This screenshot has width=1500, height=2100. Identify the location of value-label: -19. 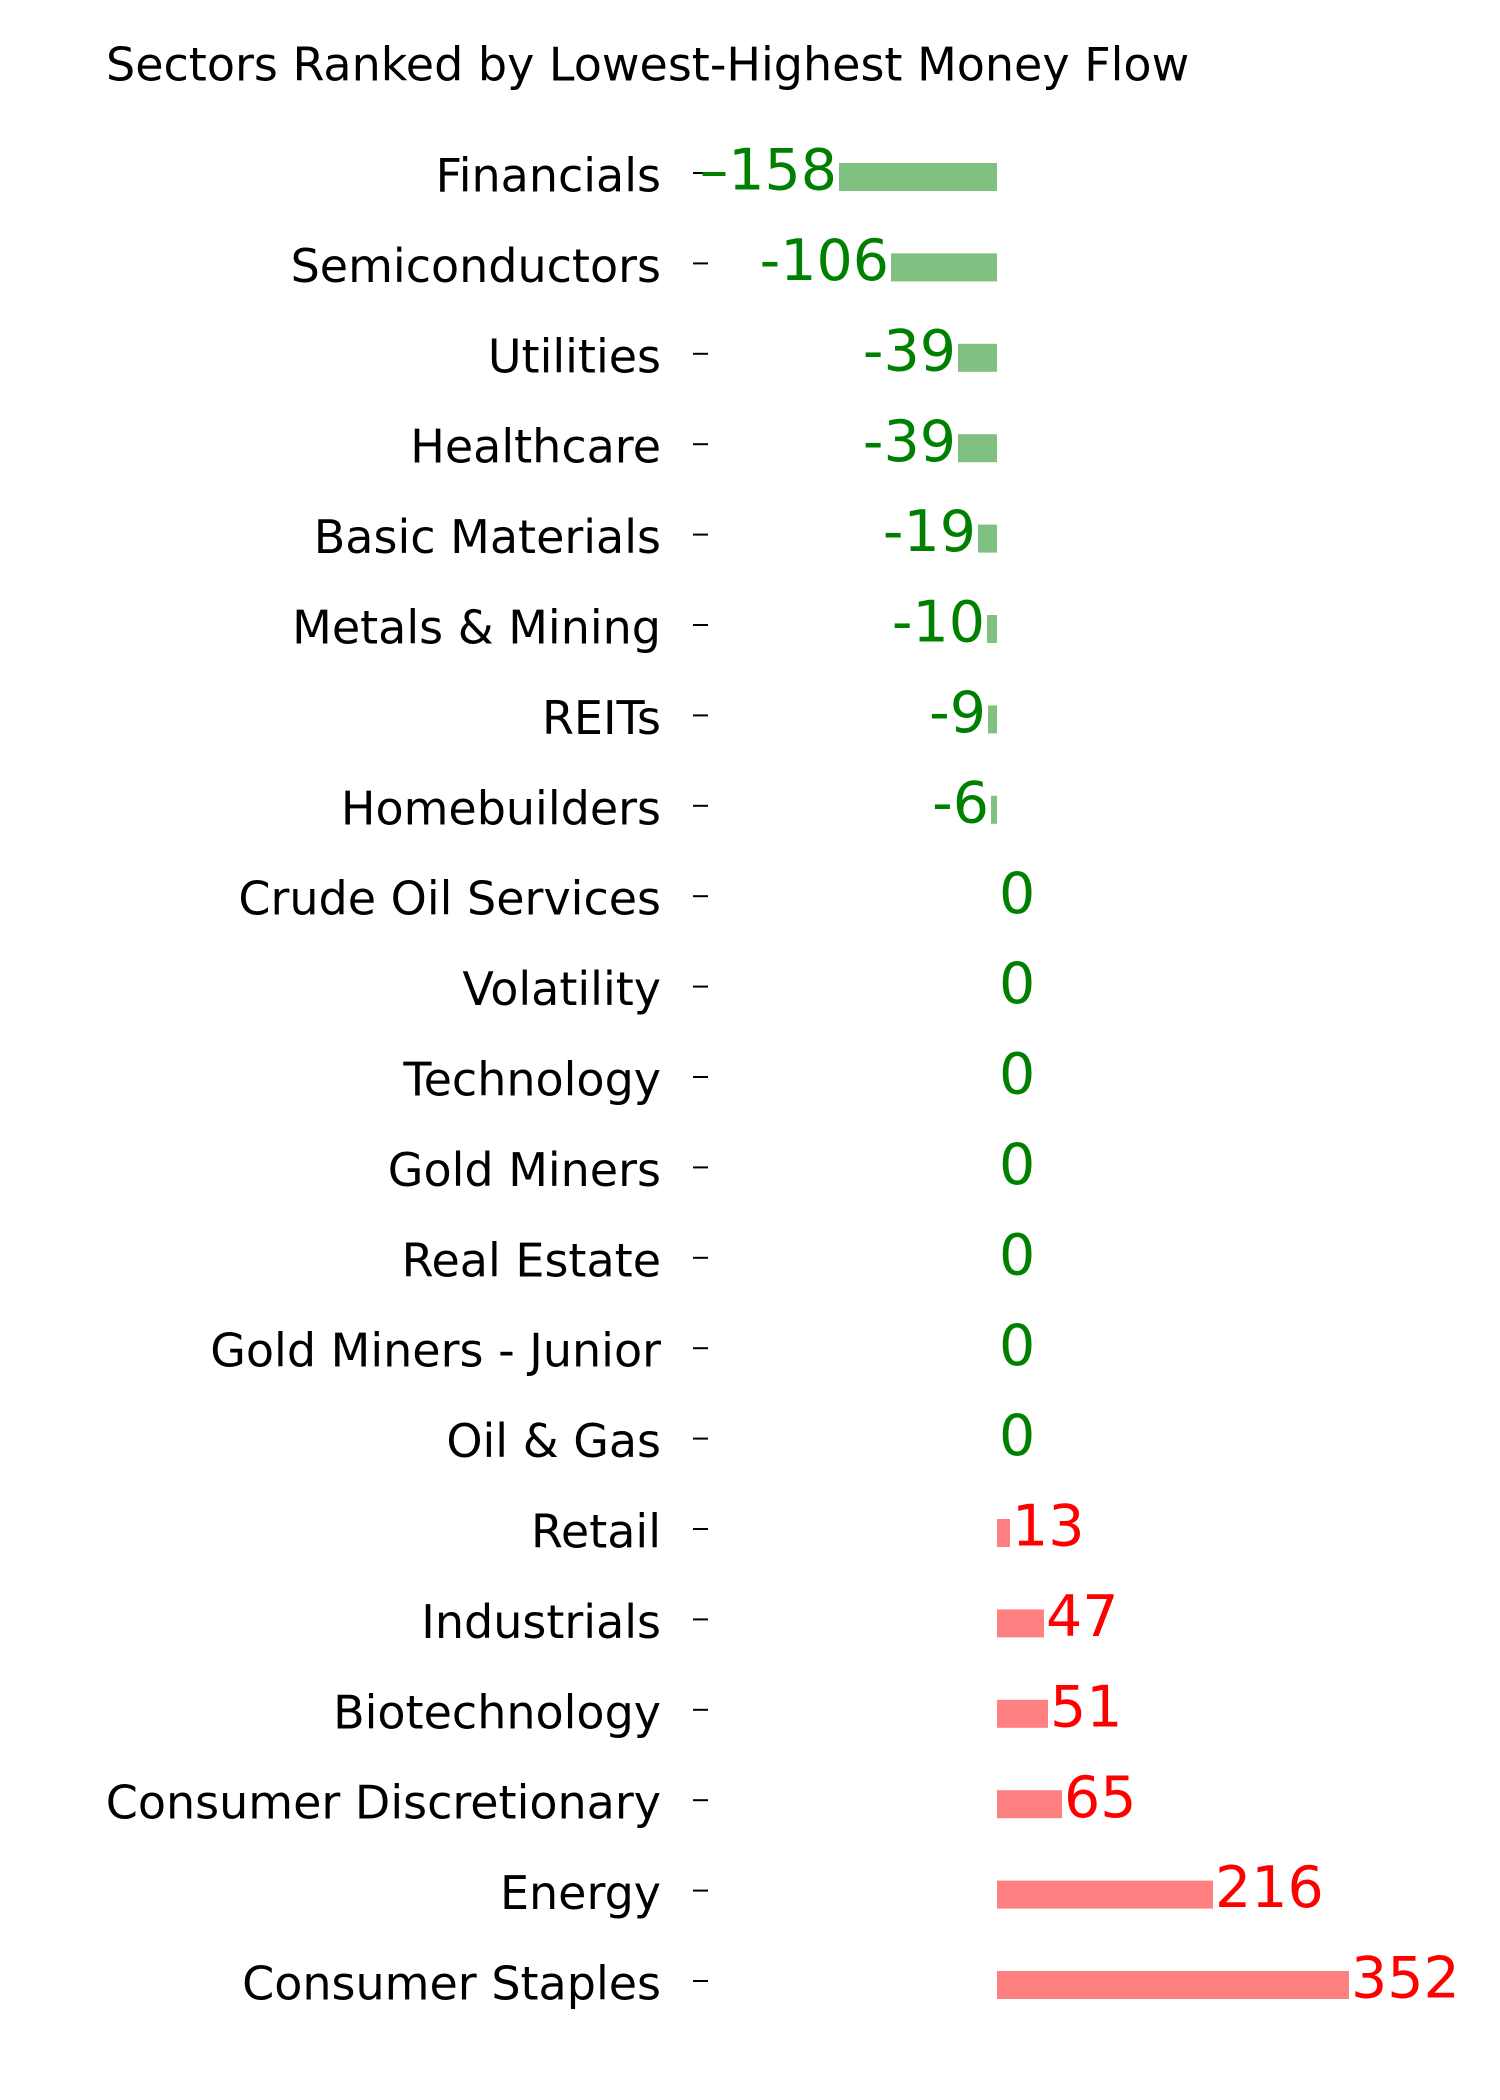
(929, 532).